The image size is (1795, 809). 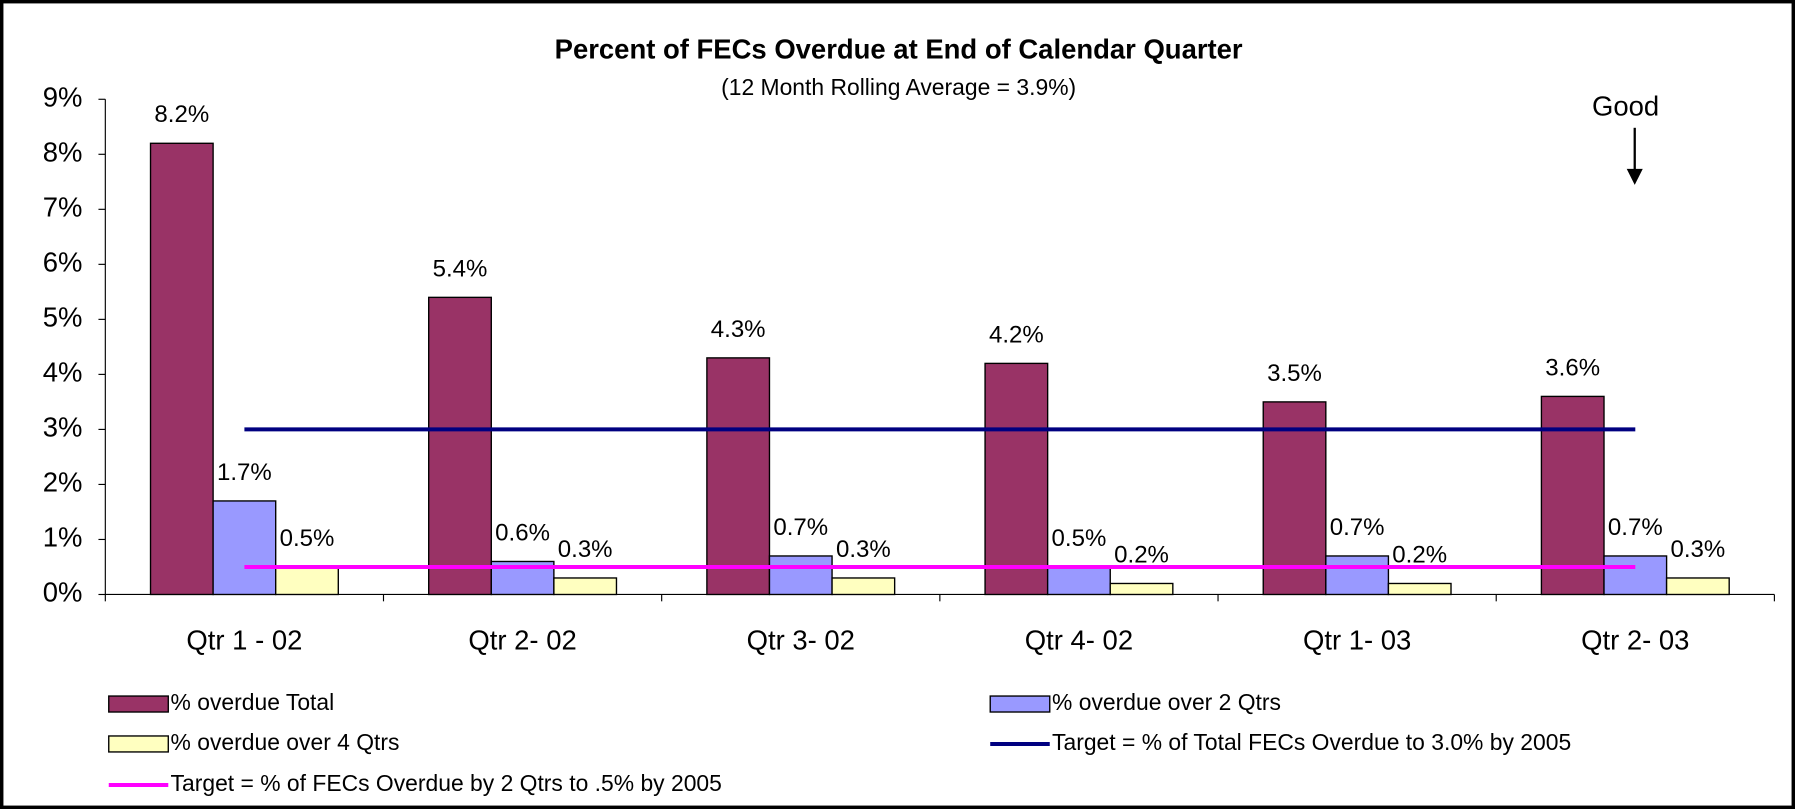 I want to click on chart-subtitle: (12 Month Rolling Average = 3.9%), so click(x=898, y=87).